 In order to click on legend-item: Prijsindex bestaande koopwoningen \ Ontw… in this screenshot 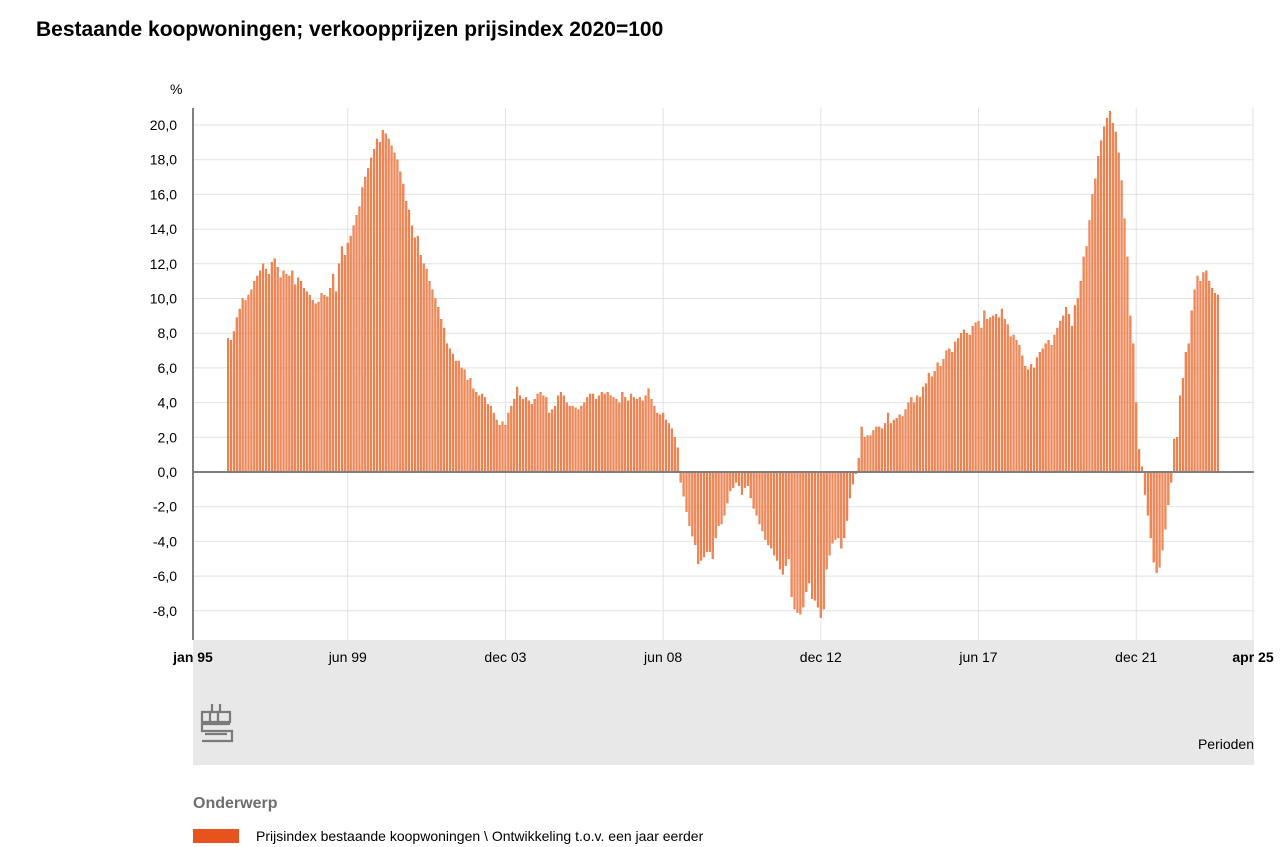, I will do `click(448, 836)`.